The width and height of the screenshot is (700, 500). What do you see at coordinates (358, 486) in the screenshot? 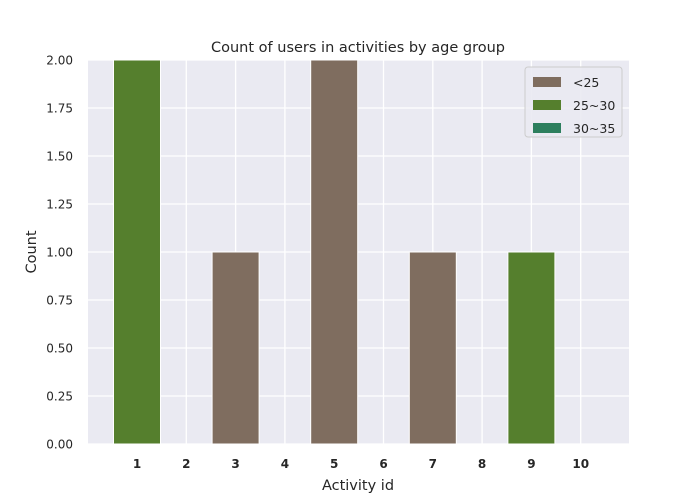
I see `x-axis-label: Activity id` at bounding box center [358, 486].